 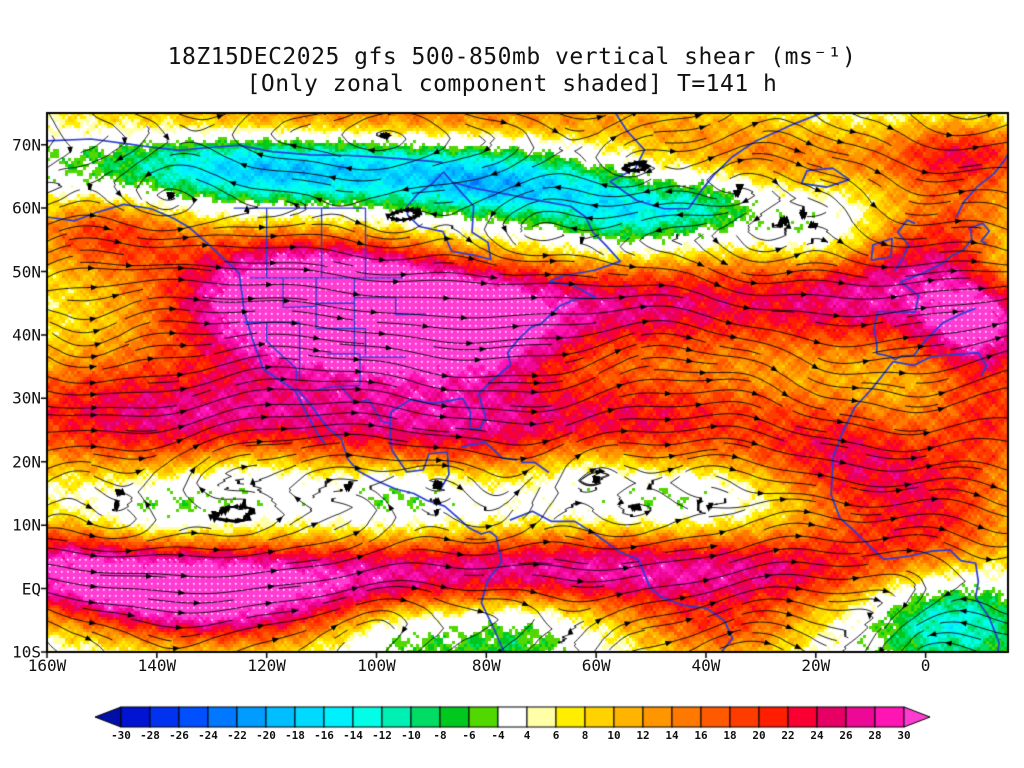 I want to click on colorbar-tick-label: 28, so click(x=875, y=735).